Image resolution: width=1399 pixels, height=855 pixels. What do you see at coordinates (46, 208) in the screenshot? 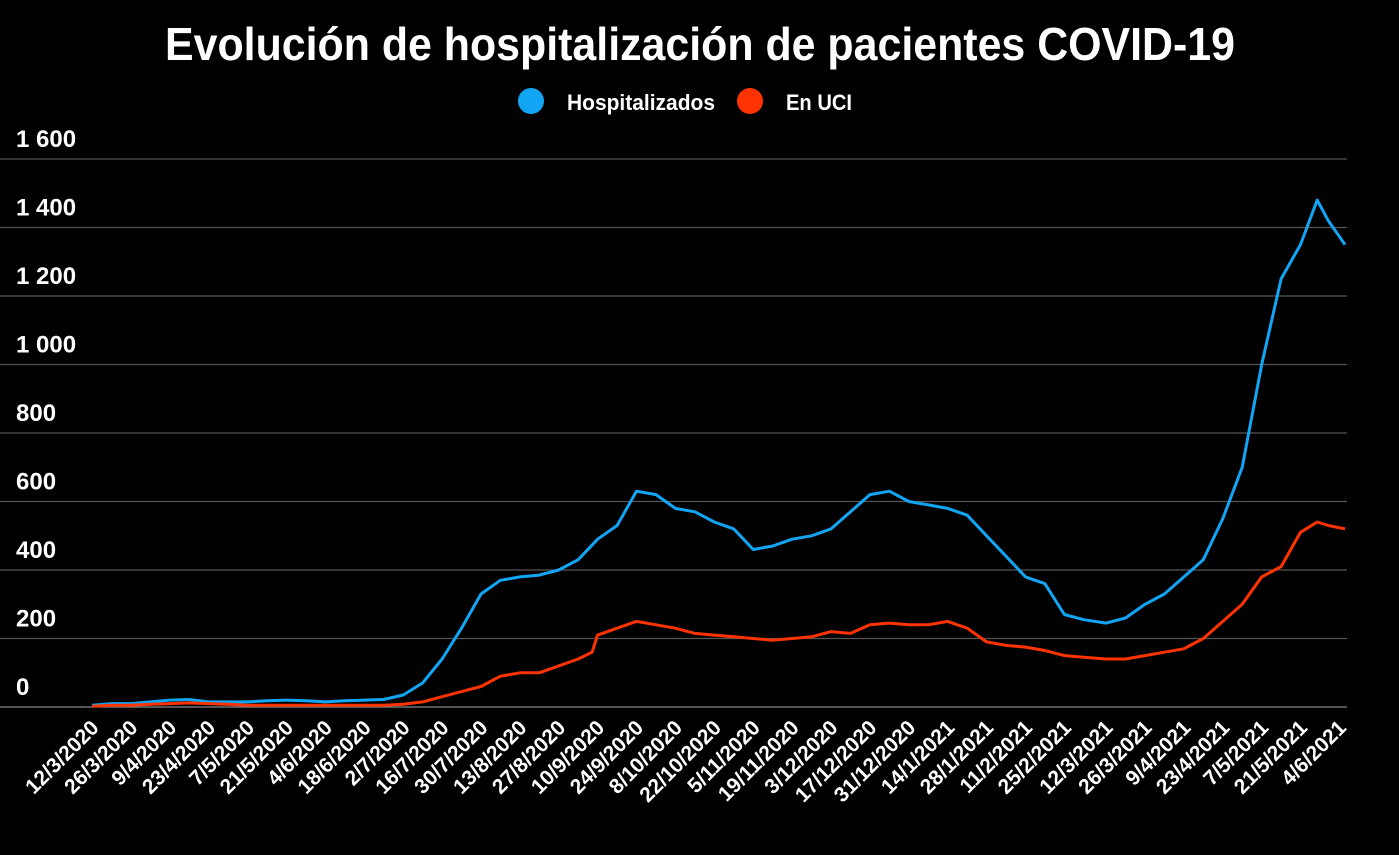
I see `y-tick-label: 1 400` at bounding box center [46, 208].